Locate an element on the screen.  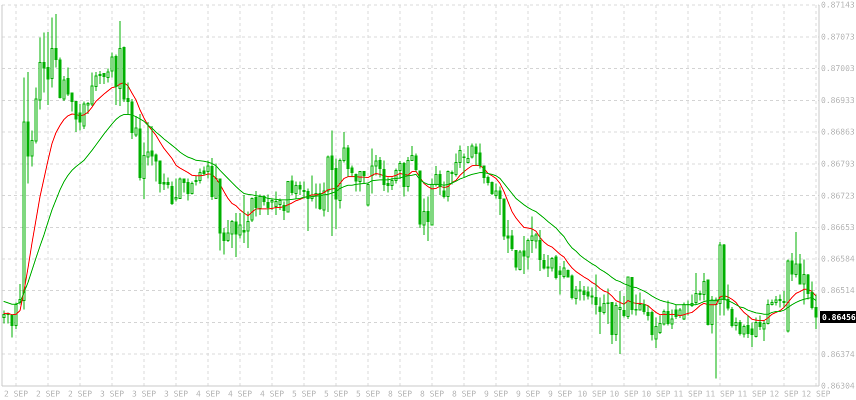
y-tick-label: 0.87143 is located at coordinates (838, 5).